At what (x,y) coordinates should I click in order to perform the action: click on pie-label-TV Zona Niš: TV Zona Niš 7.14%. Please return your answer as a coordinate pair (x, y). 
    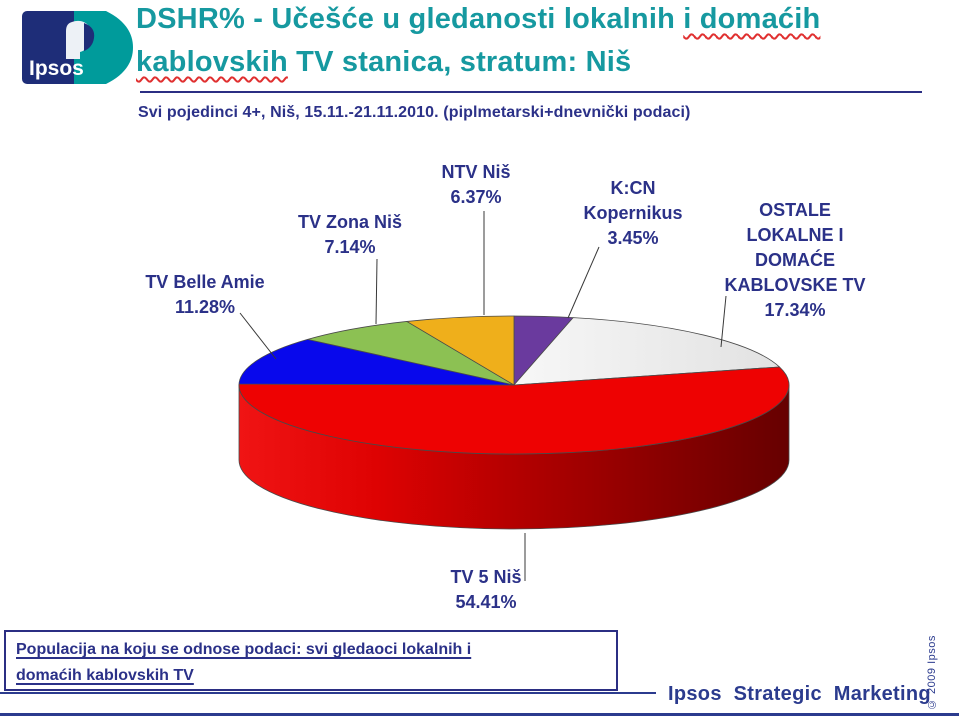
    Looking at the image, I should click on (350, 234).